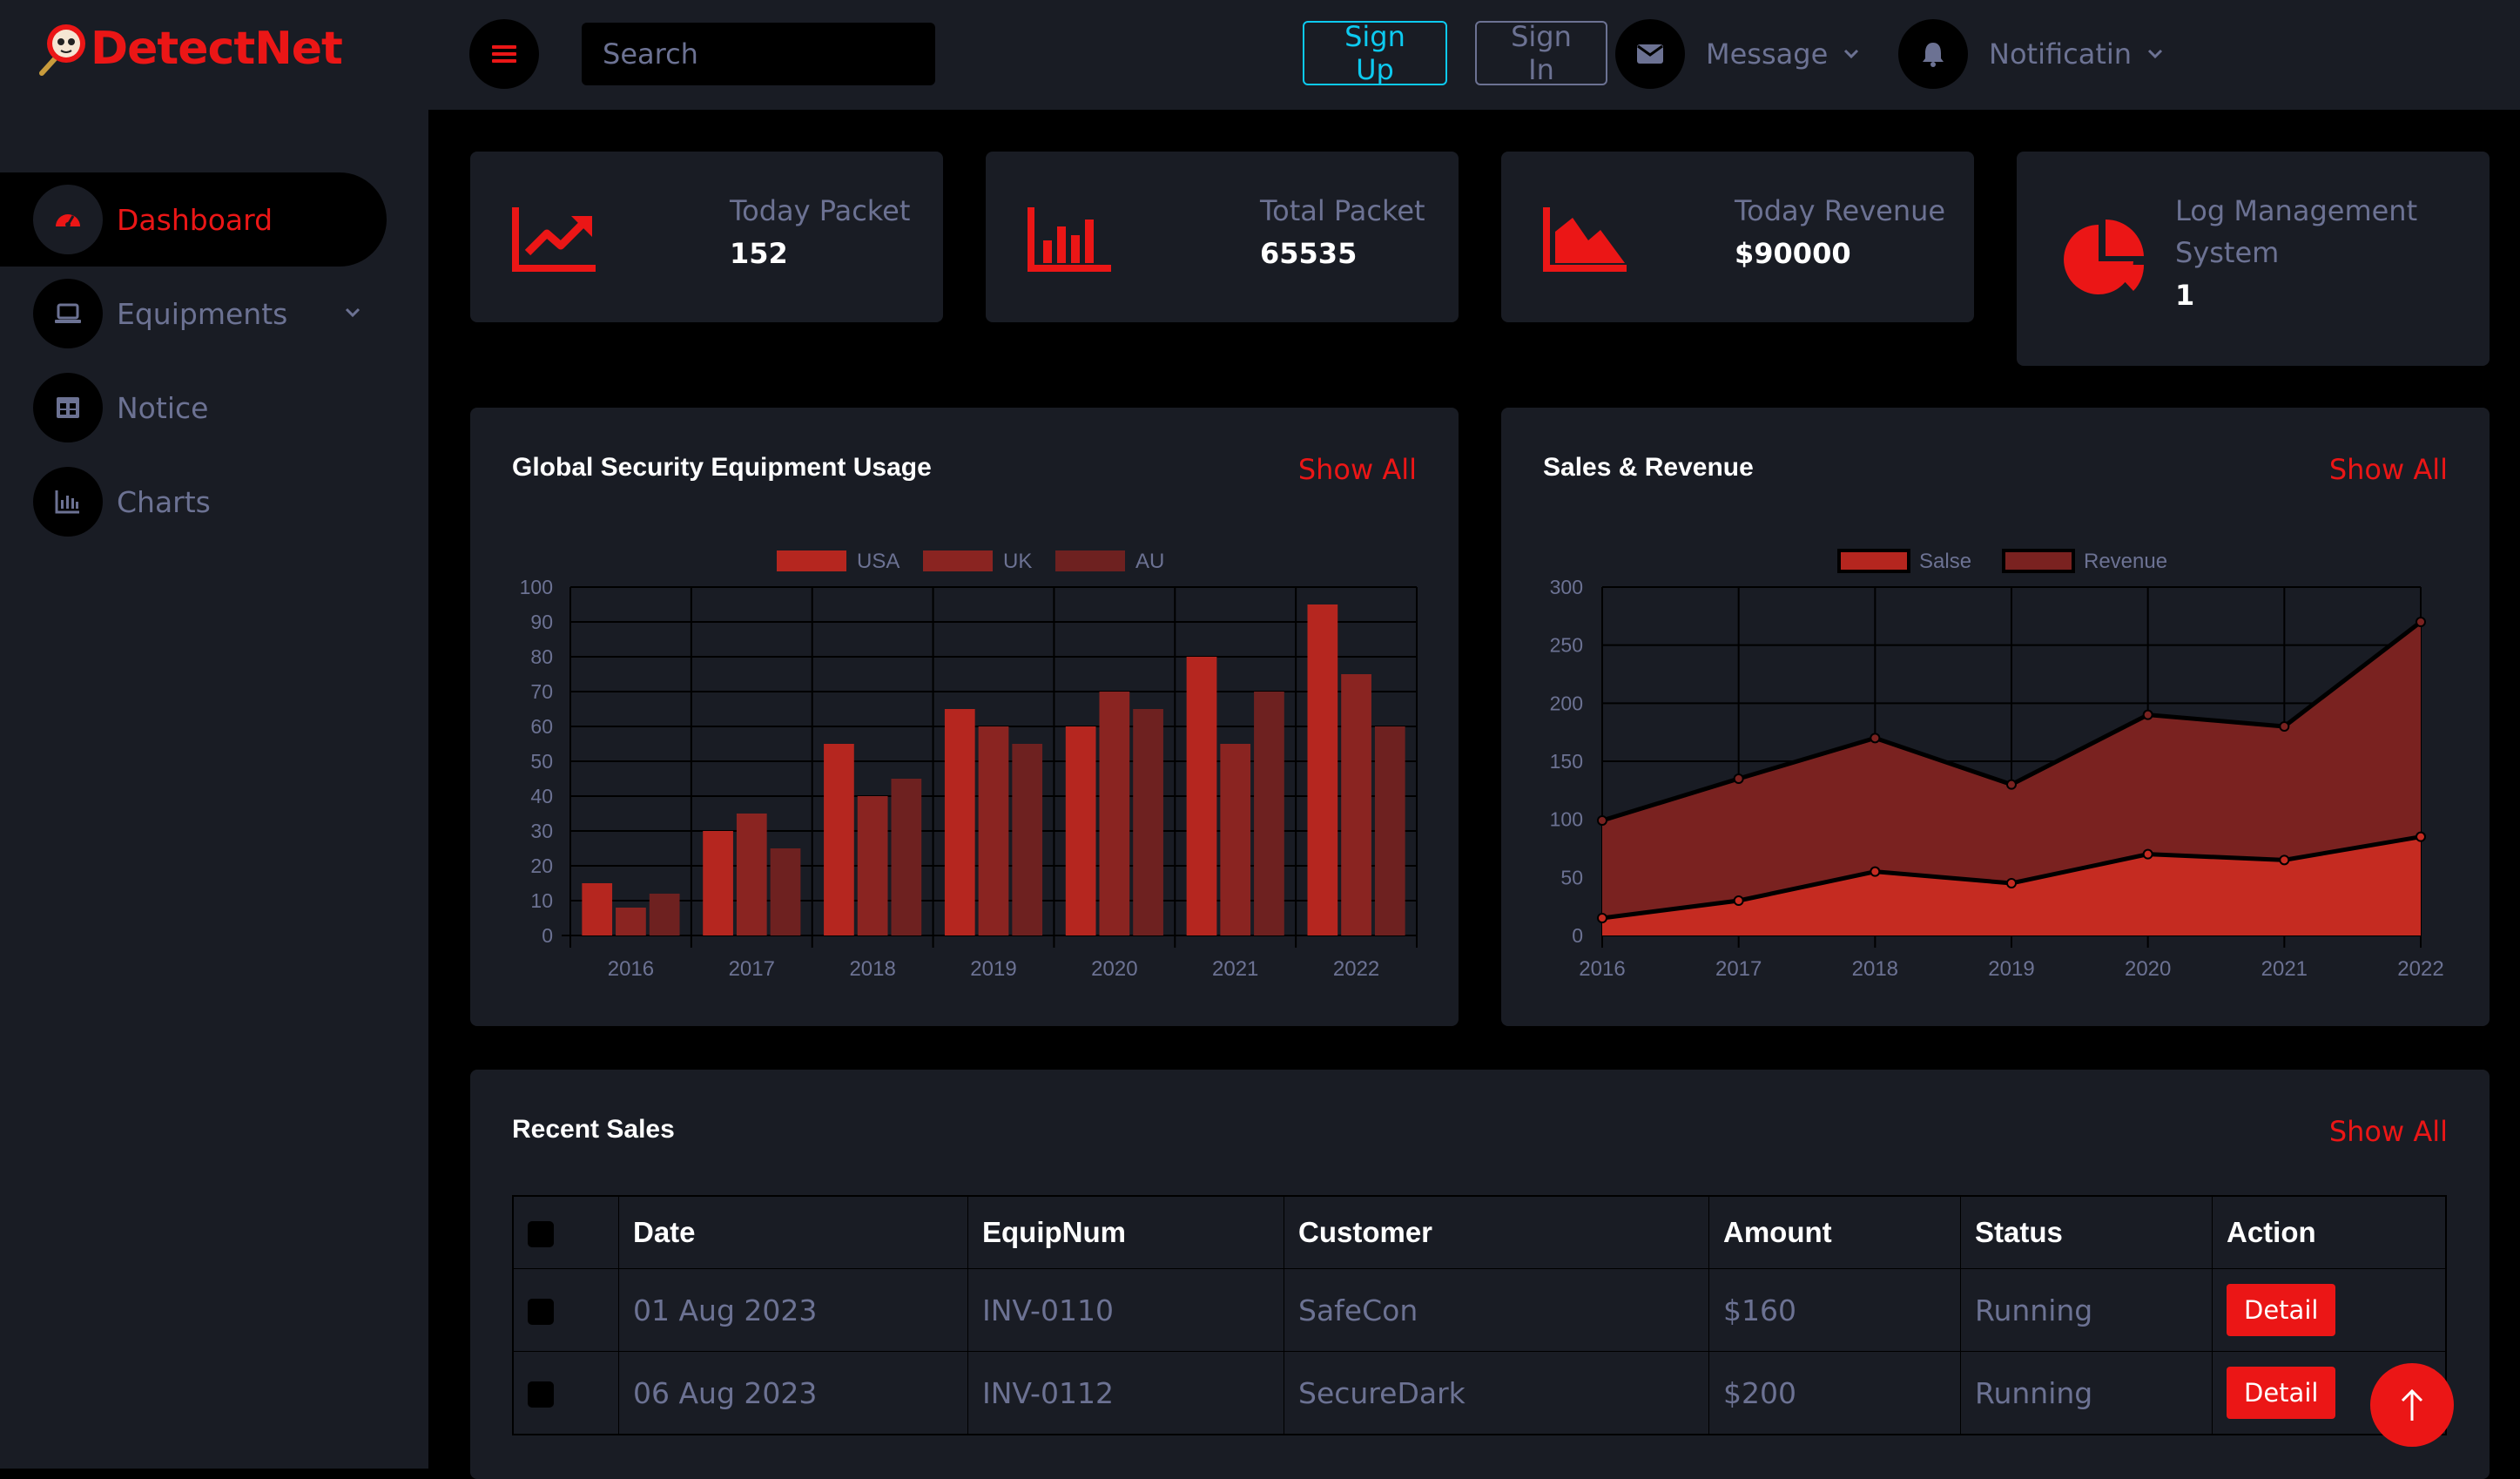 The image size is (2520, 1479). Describe the element at coordinates (1566, 645) in the screenshot. I see `y-tick-label: 250` at that location.